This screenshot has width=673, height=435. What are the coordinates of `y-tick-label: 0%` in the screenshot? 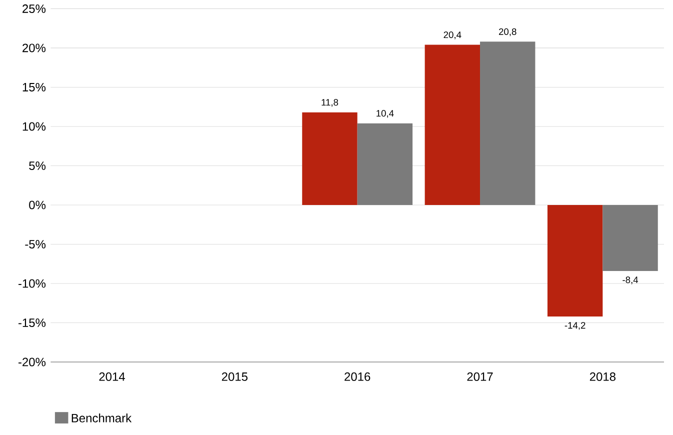 It's located at (37, 205).